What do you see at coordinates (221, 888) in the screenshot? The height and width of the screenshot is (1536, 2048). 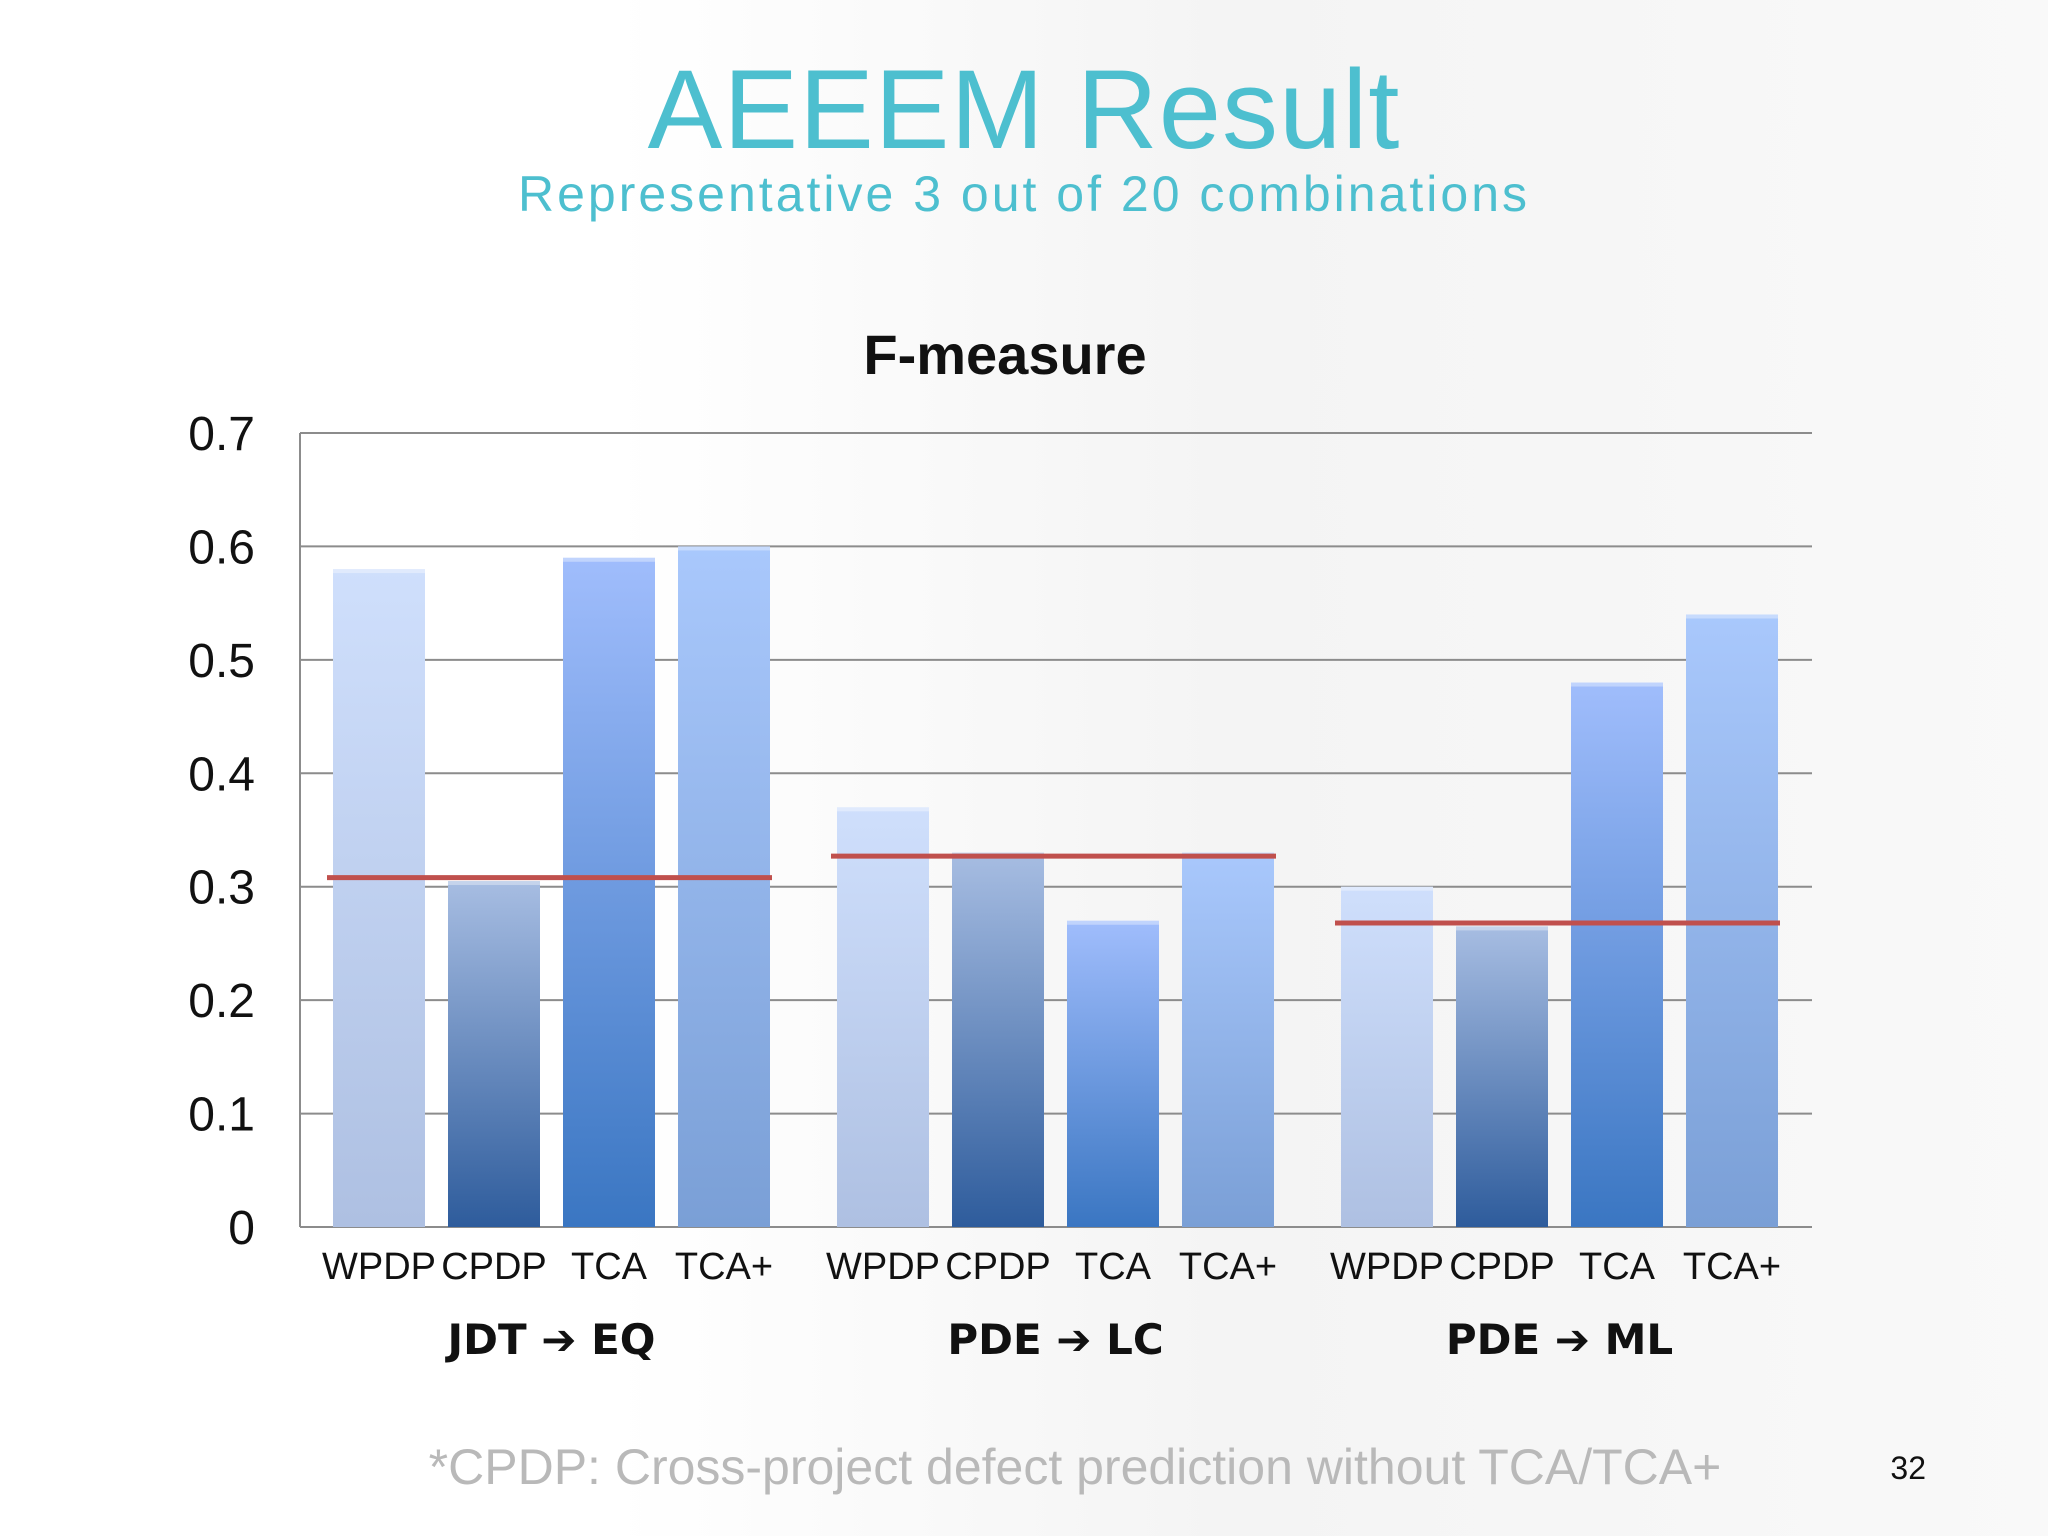 I see `y-tick-label: 0.3` at bounding box center [221, 888].